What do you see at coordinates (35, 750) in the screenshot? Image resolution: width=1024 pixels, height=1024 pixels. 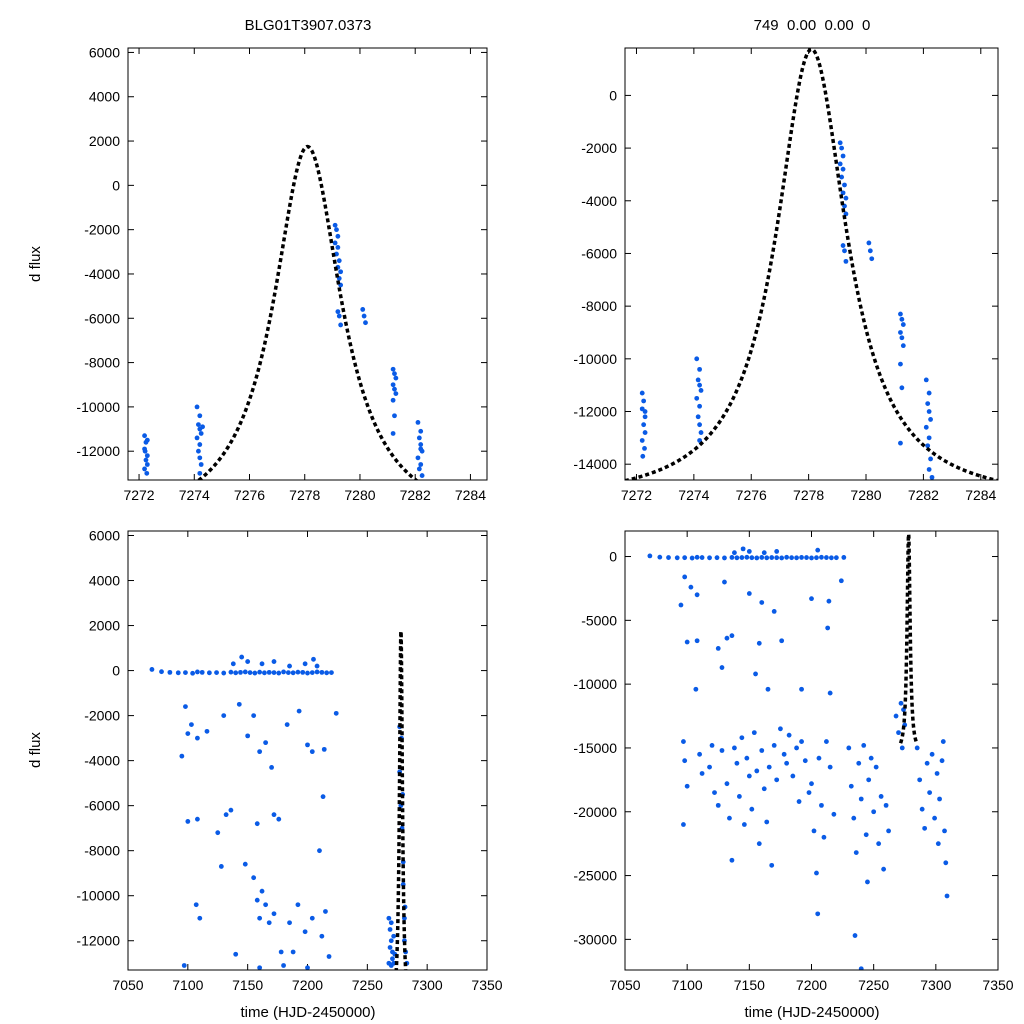 I see `y-axis-label: d flux` at bounding box center [35, 750].